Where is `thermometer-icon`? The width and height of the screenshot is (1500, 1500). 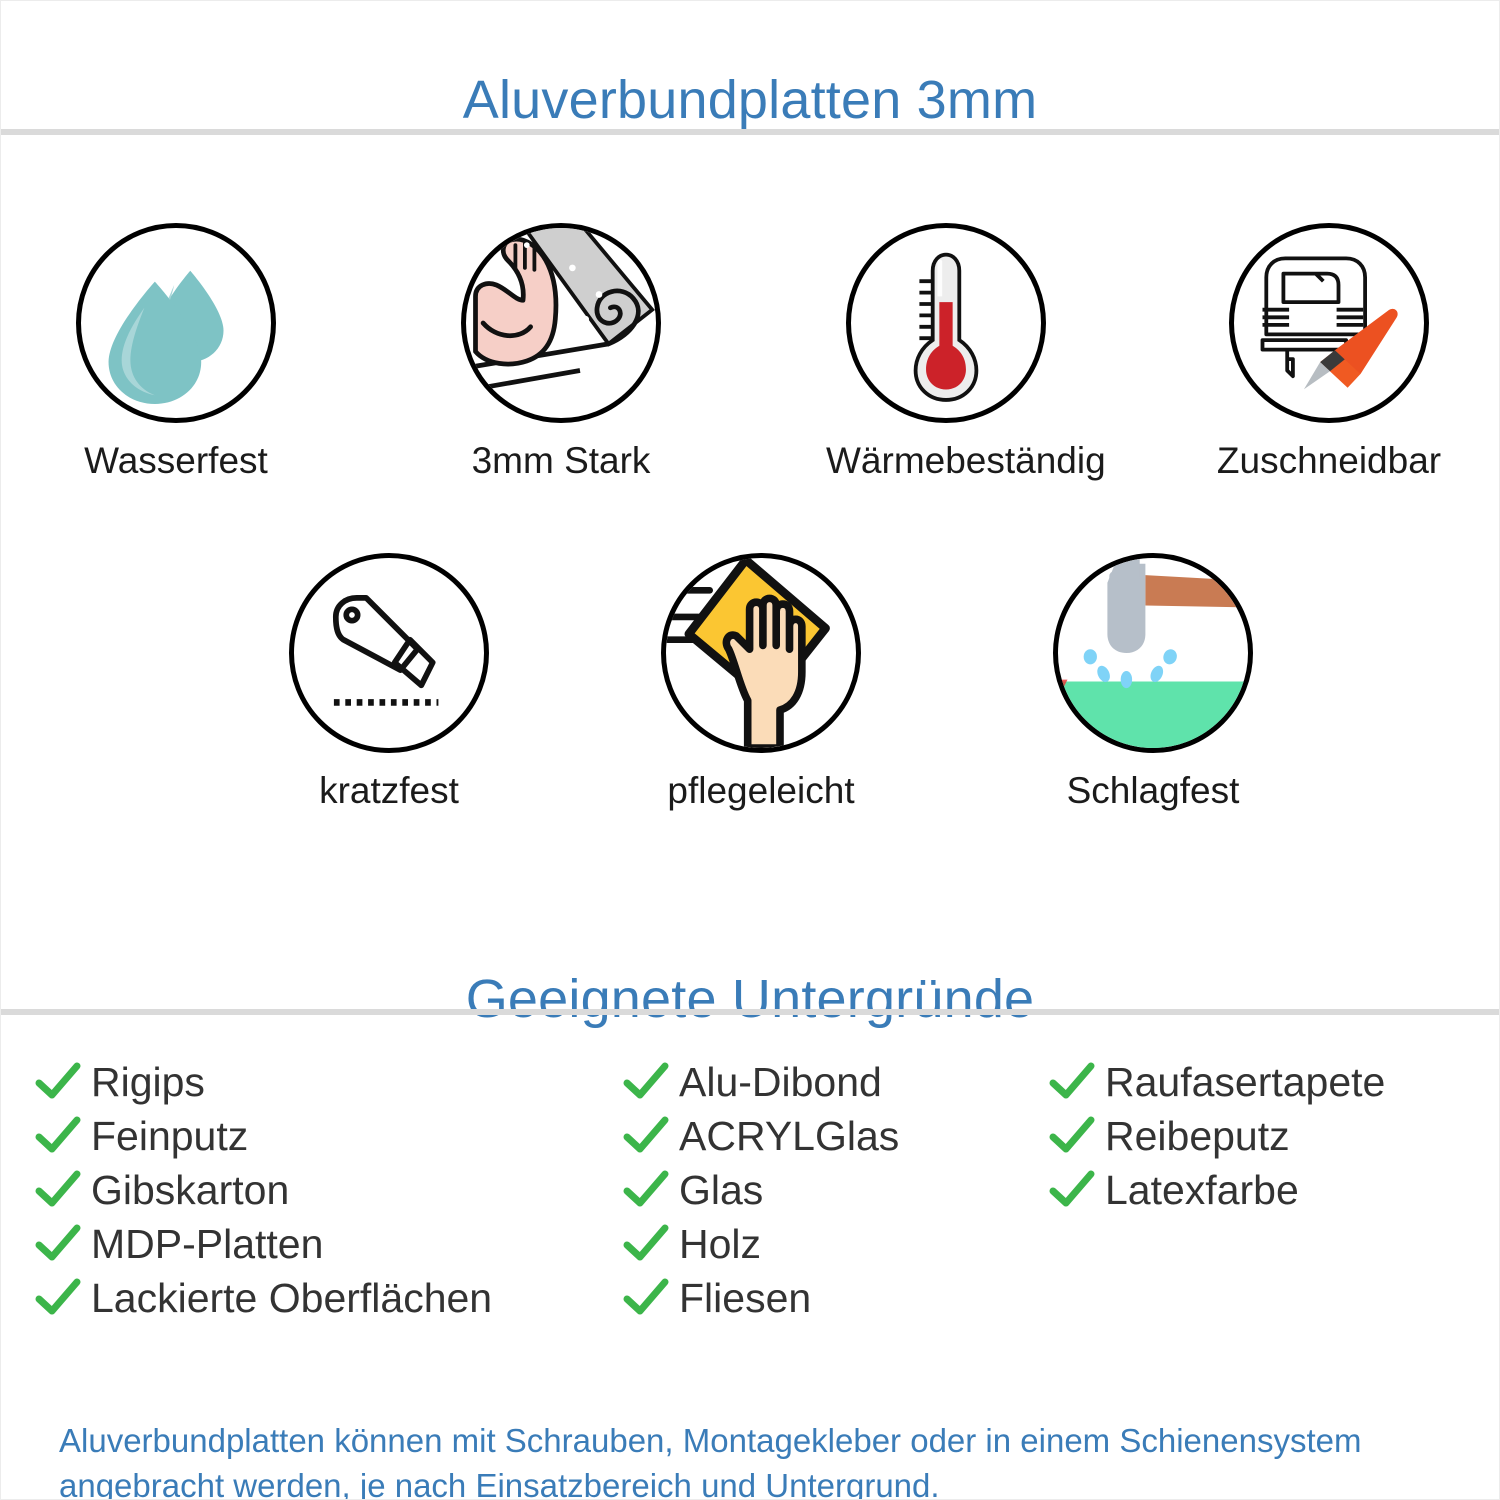 thermometer-icon is located at coordinates (946, 323).